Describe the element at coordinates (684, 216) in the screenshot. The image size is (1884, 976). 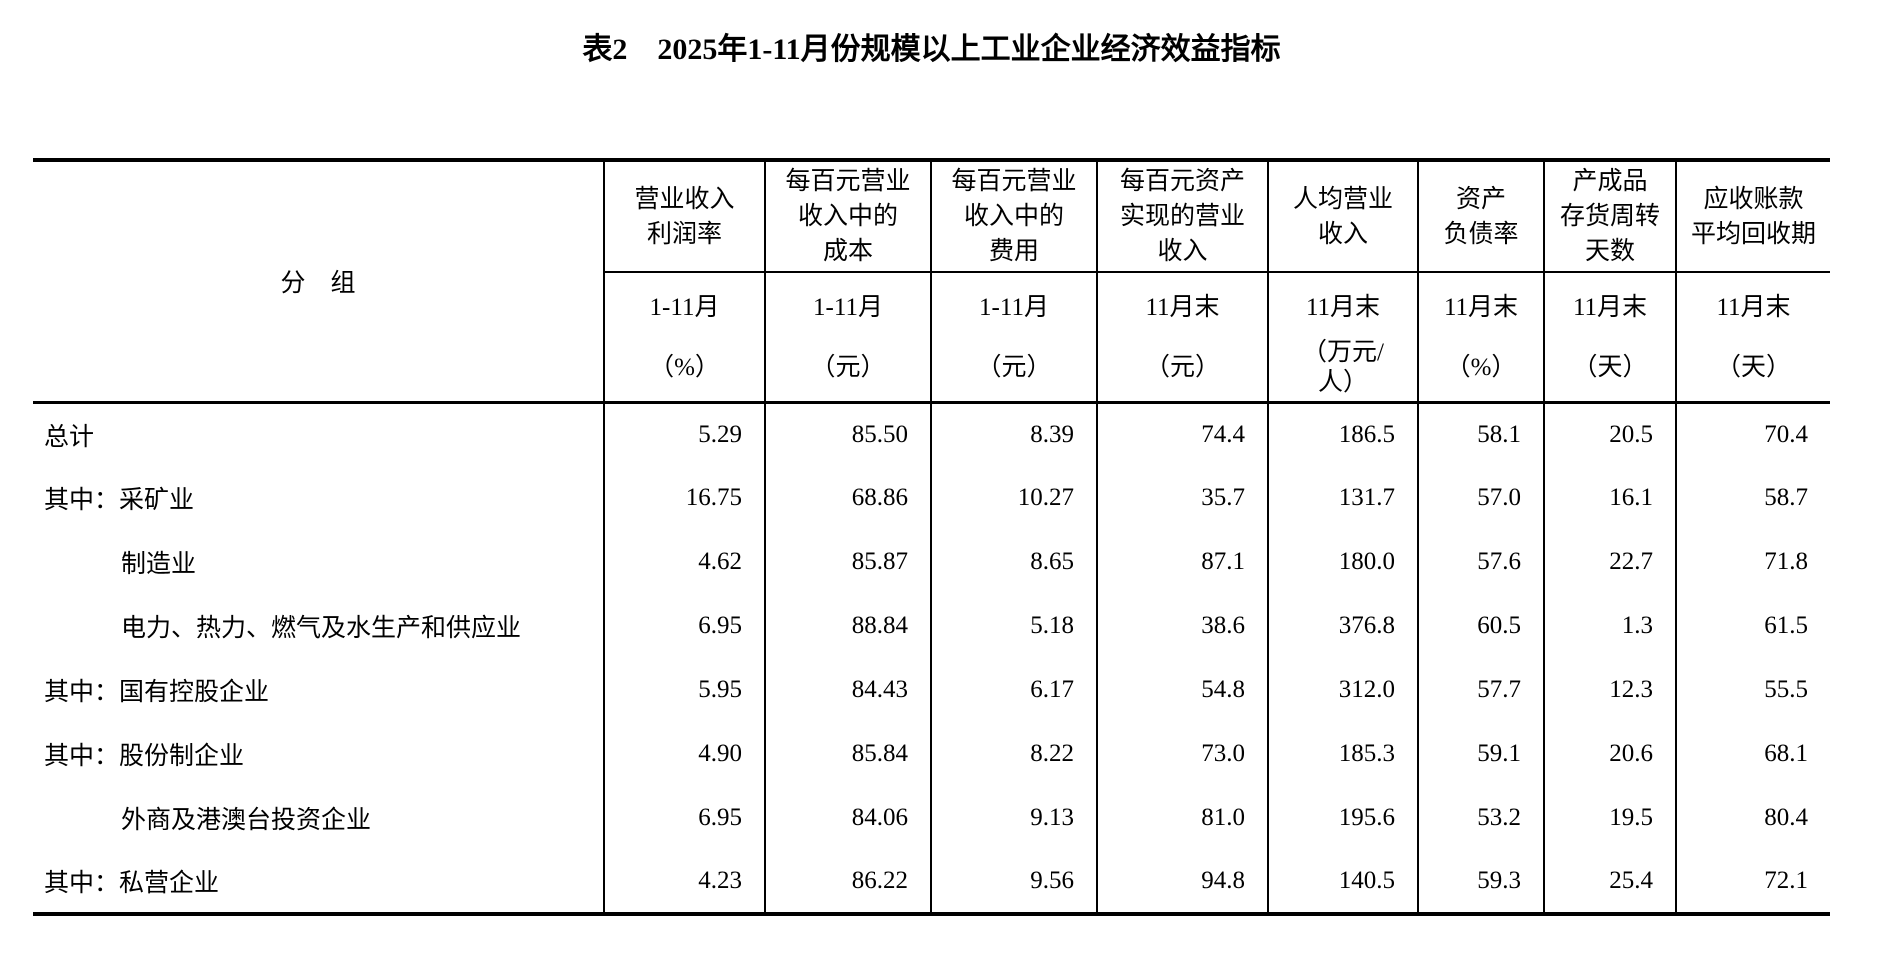
I see `col-header-operating-profit-margin: 营业收入 利润率` at that location.